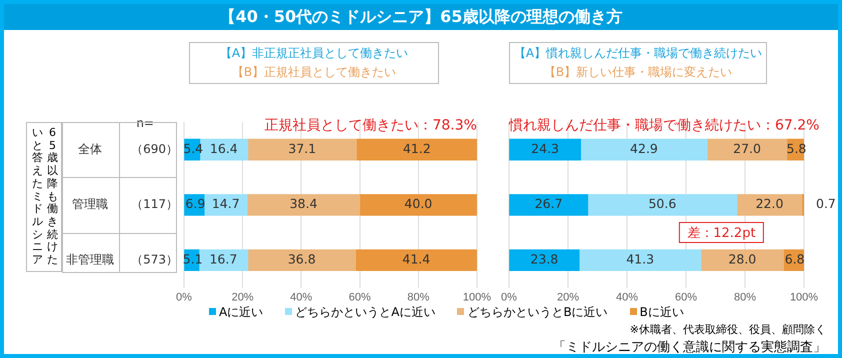  I want to click on chart-title: 【40・50代のミドルシニア】65歳以降の理想の働き方, so click(421, 17).